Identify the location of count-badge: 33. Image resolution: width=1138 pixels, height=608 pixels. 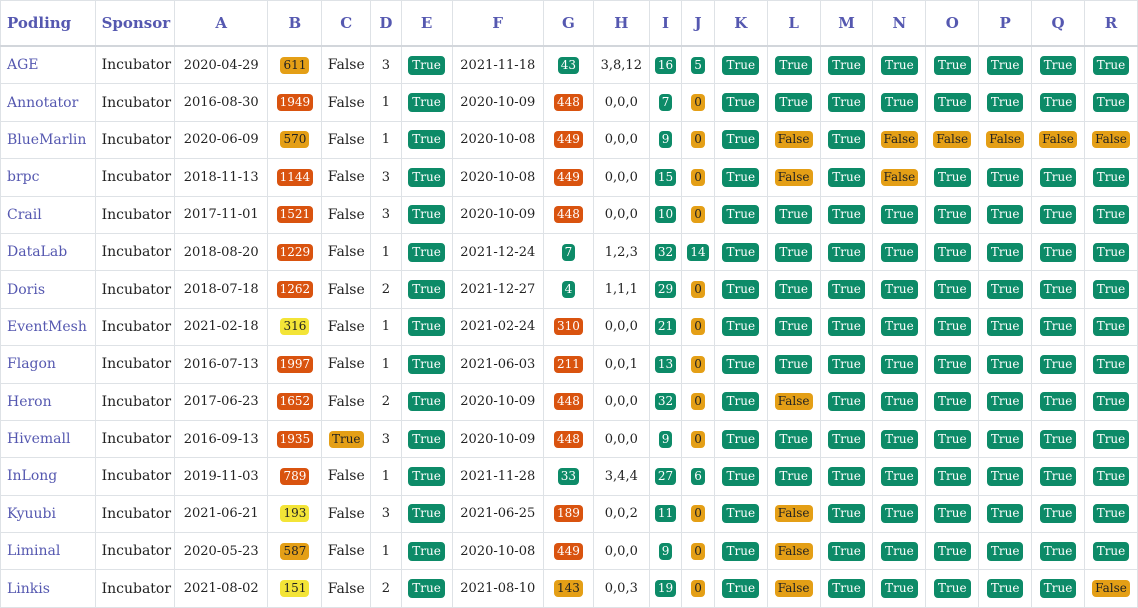
(568, 476).